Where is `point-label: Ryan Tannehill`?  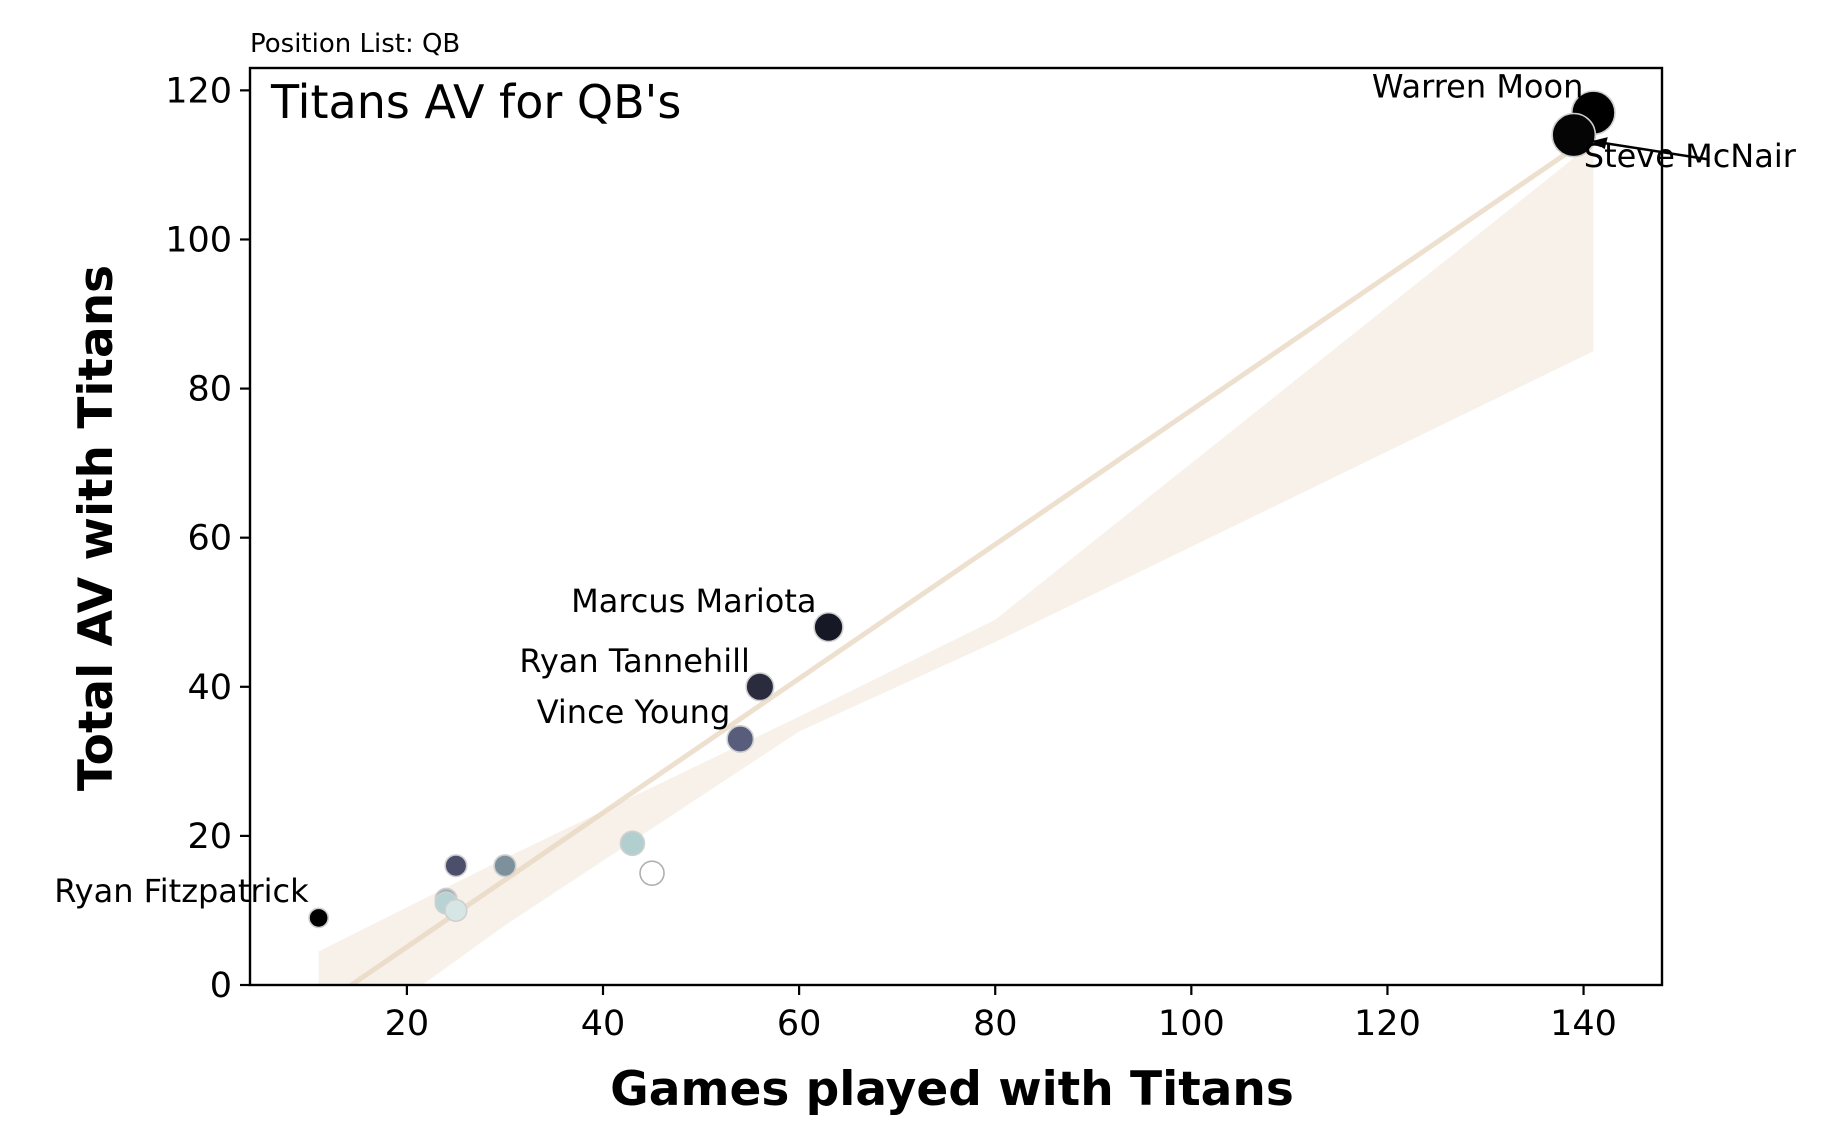
point-label: Ryan Tannehill is located at coordinates (634, 661).